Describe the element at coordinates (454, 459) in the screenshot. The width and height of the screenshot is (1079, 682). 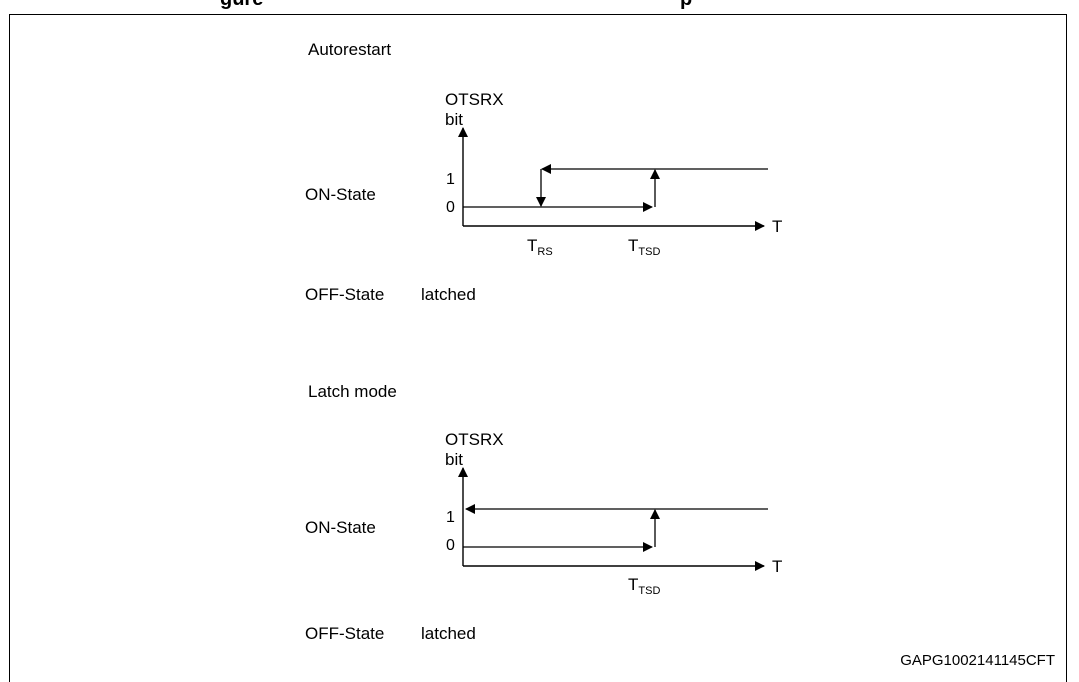
I see `latch-y-axis-label-line2: bit` at that location.